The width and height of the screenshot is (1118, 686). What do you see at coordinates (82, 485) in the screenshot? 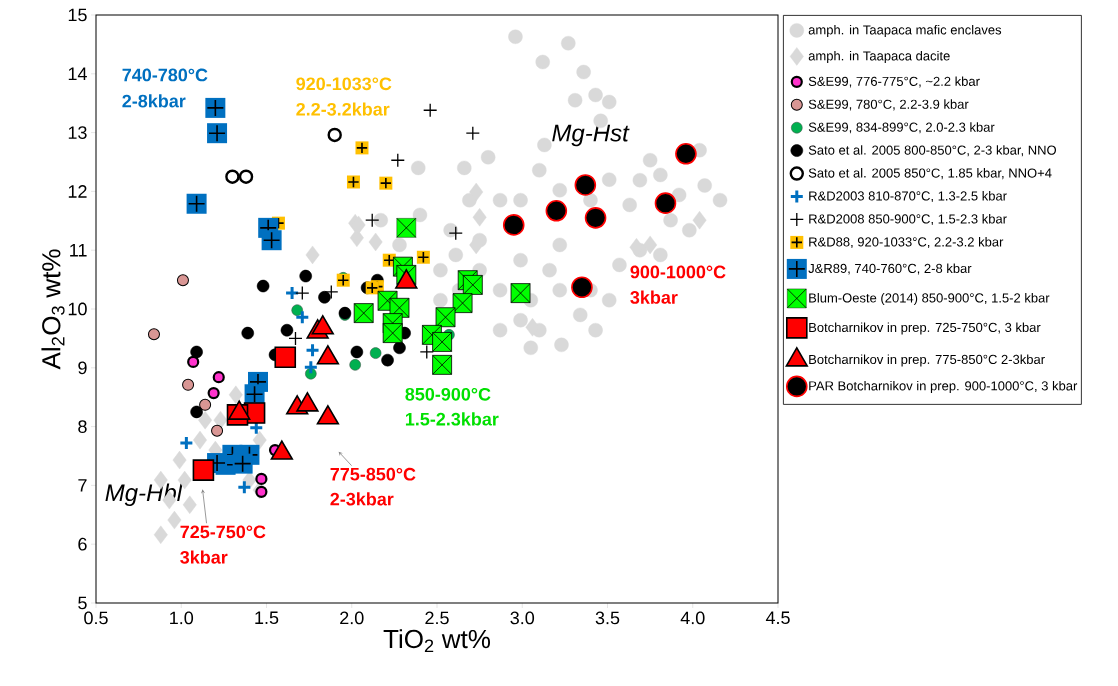
I see `y-tick-label: 7` at bounding box center [82, 485].